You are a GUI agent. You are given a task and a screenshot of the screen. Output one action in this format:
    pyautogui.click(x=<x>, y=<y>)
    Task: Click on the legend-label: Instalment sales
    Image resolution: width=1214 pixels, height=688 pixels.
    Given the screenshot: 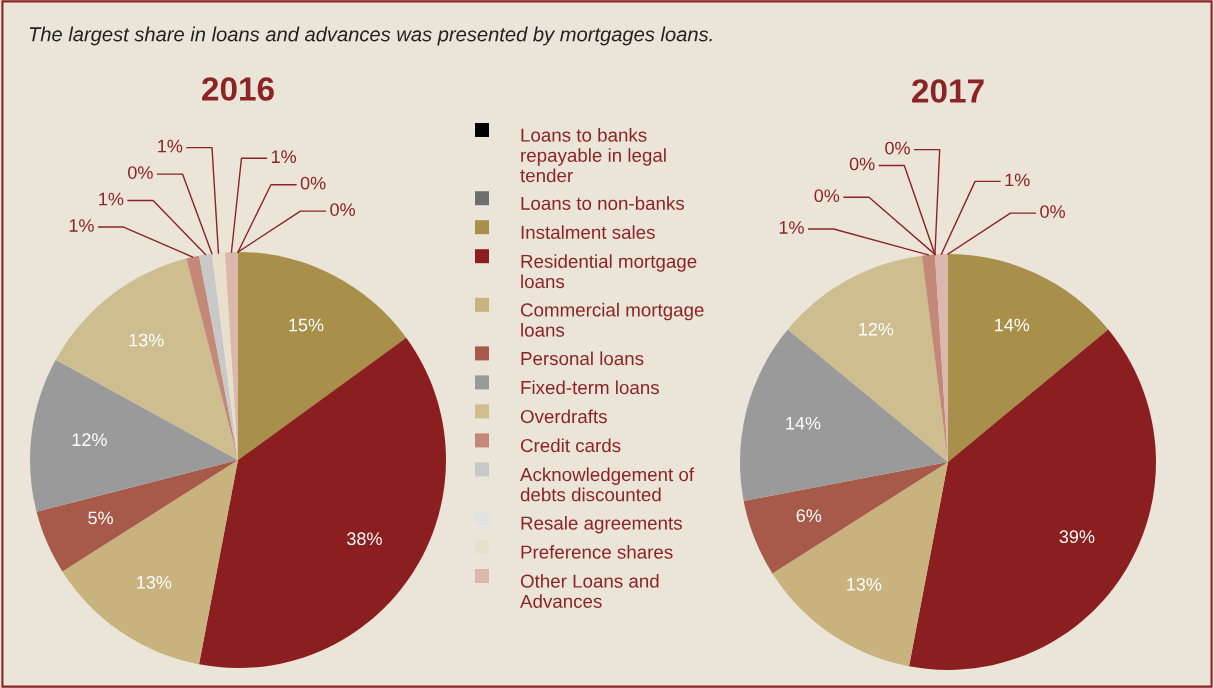 What is the action you would take?
    pyautogui.click(x=588, y=232)
    